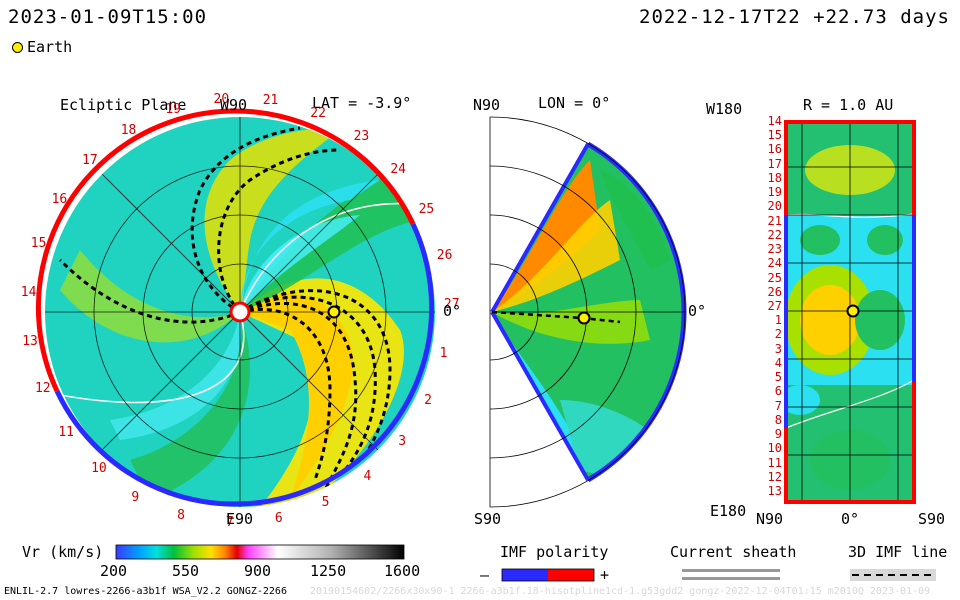 The height and width of the screenshot is (600, 960). What do you see at coordinates (402, 571) in the screenshot?
I see `colorbar-tick-4: 1600` at bounding box center [402, 571].